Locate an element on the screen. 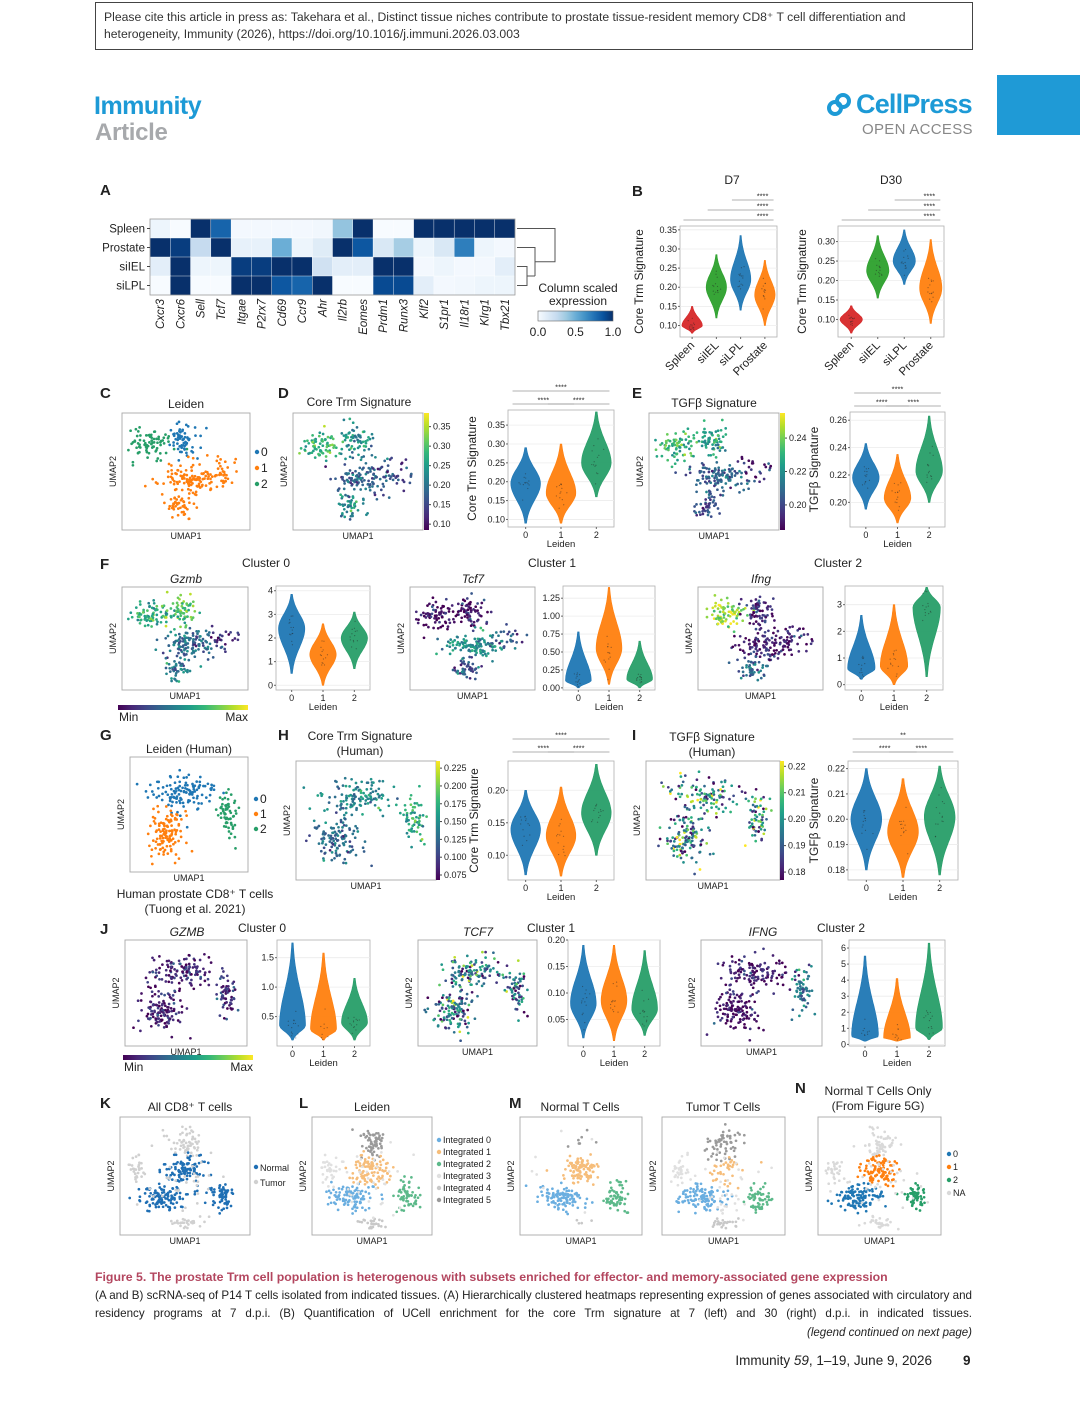 Image resolution: width=1080 pixels, height=1402 pixels. y-tick-label: 2 is located at coordinates (843, 1012).